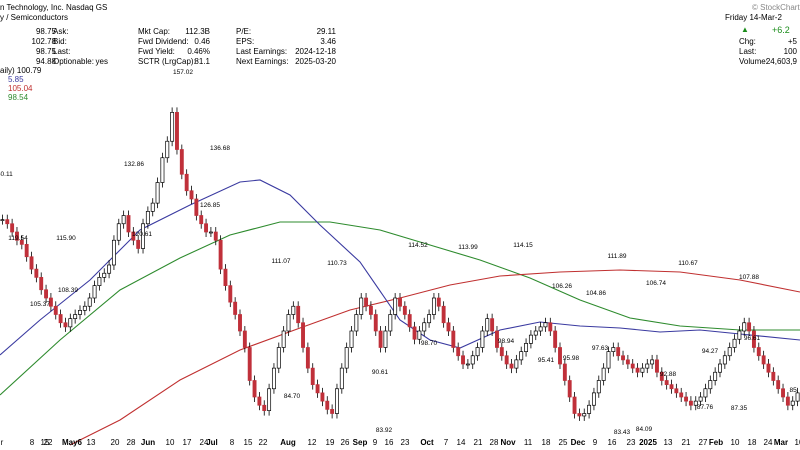 Image resolution: width=800 pixels, height=450 pixels. I want to click on x-tick-label: 20, so click(115, 442).